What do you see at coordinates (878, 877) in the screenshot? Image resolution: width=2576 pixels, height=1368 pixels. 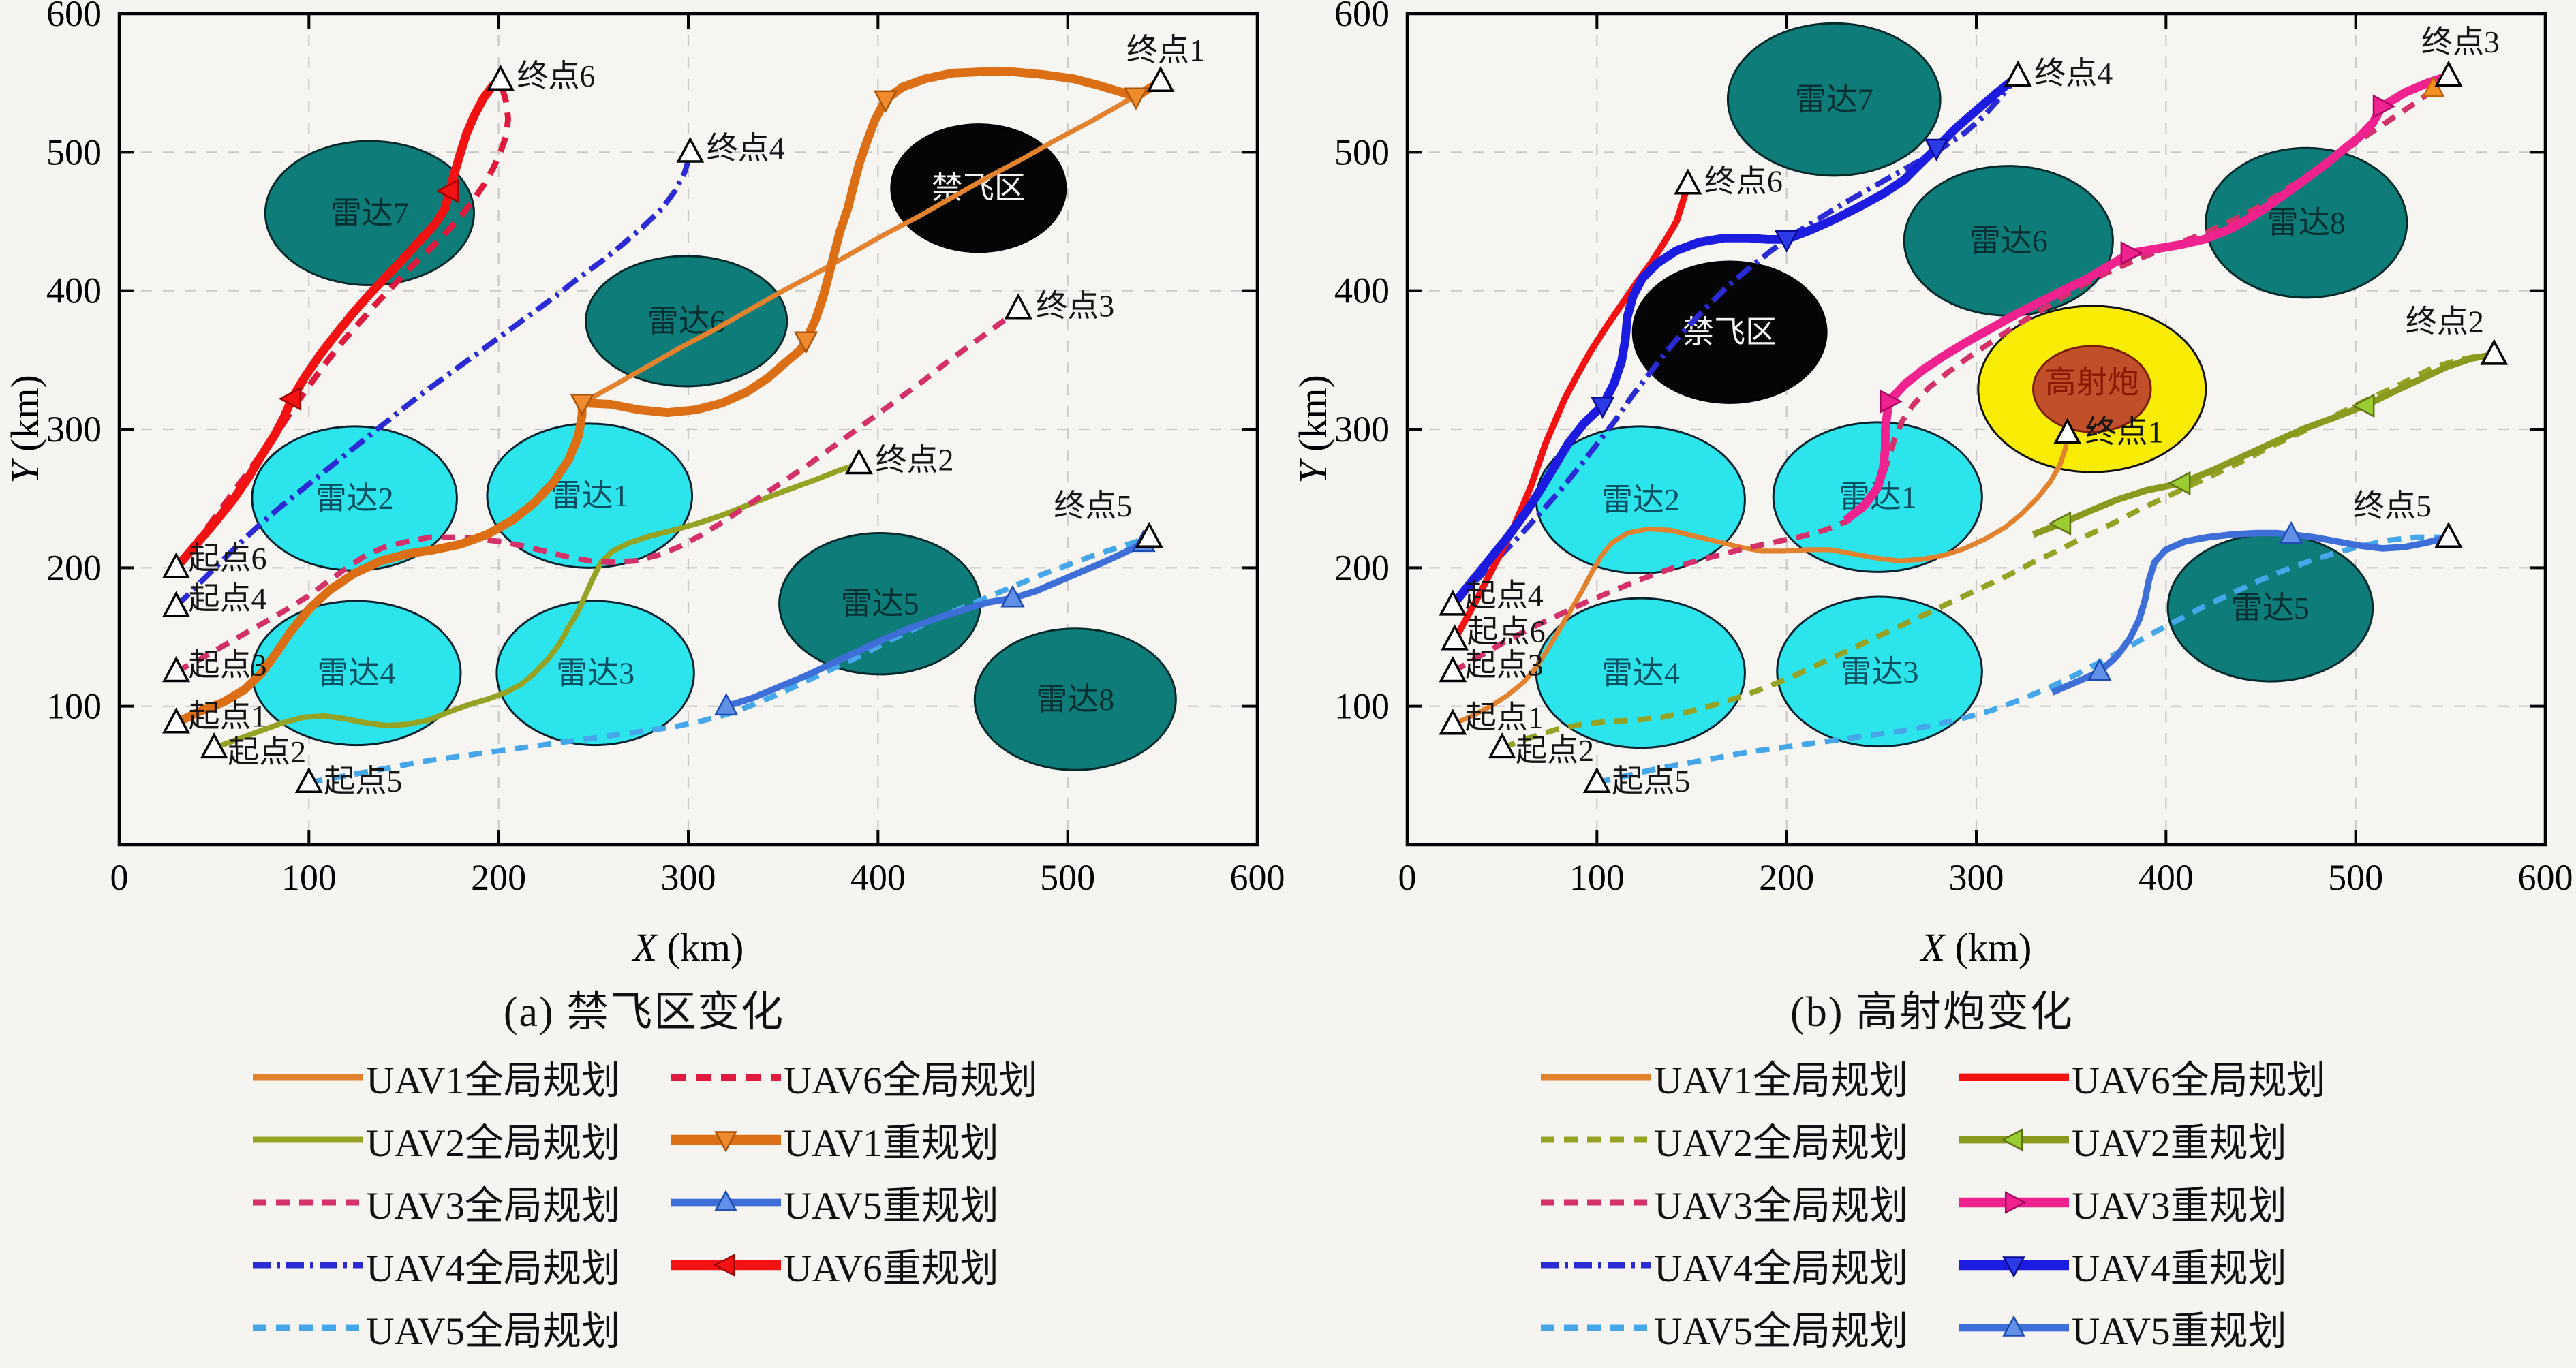 I see `tick-label-x: 400` at bounding box center [878, 877].